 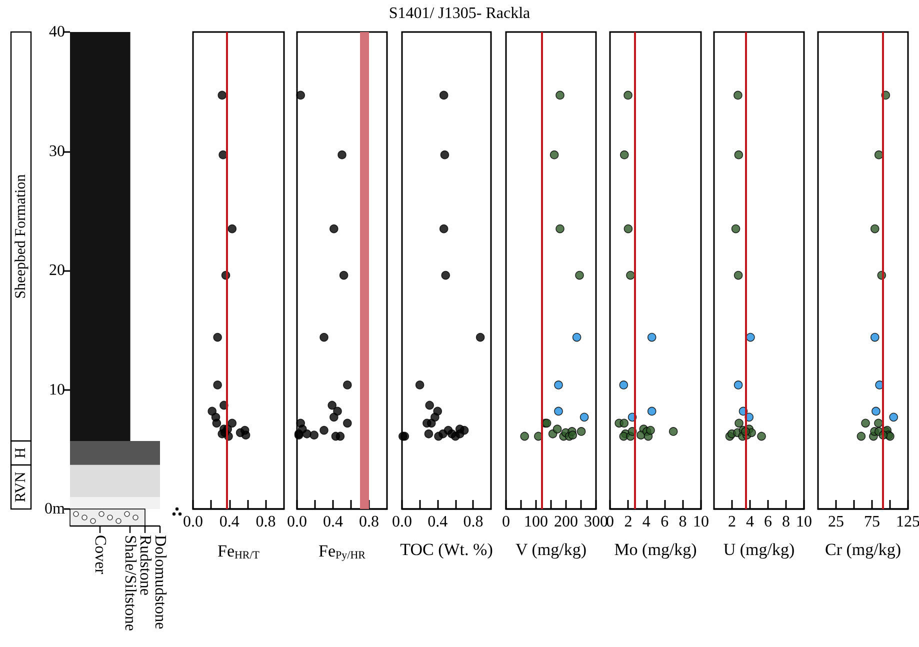 What do you see at coordinates (446, 549) in the screenshot?
I see `x-axis-title: TOC (Wt. %)` at bounding box center [446, 549].